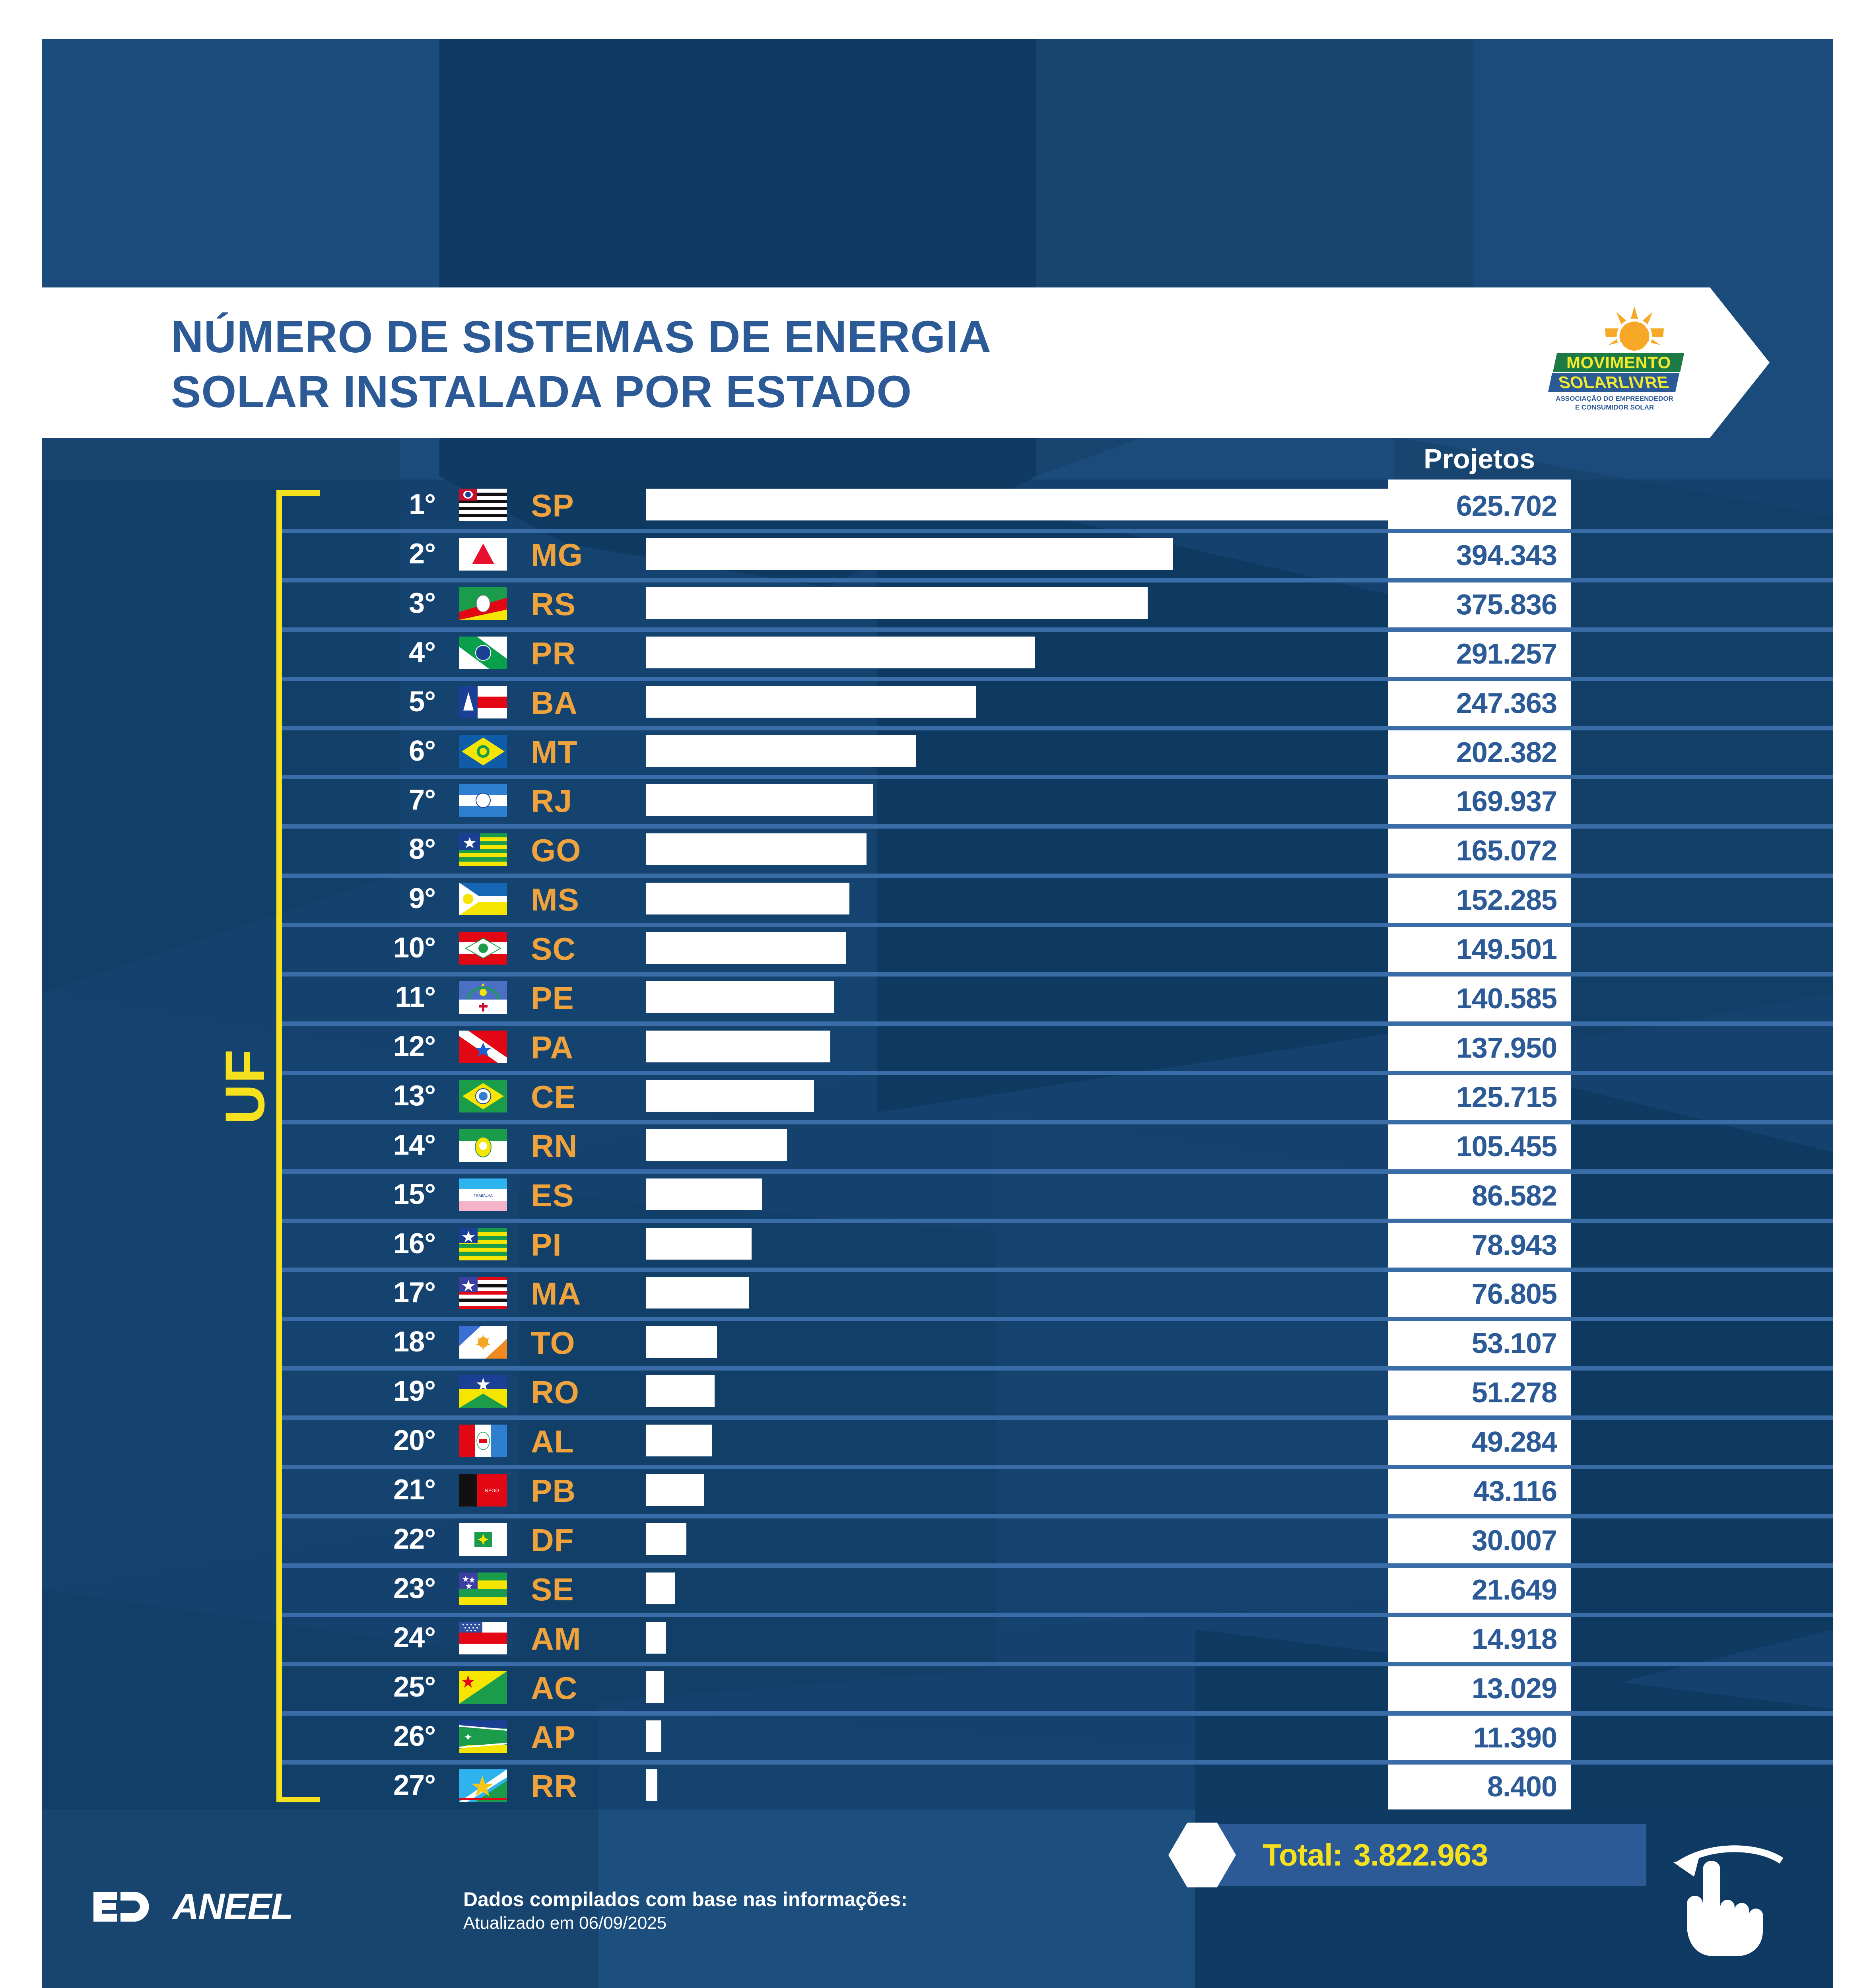 This screenshot has height=1988, width=1875. Describe the element at coordinates (937, 1292) in the screenshot. I see `table-row: 17° MA 76.805` at that location.